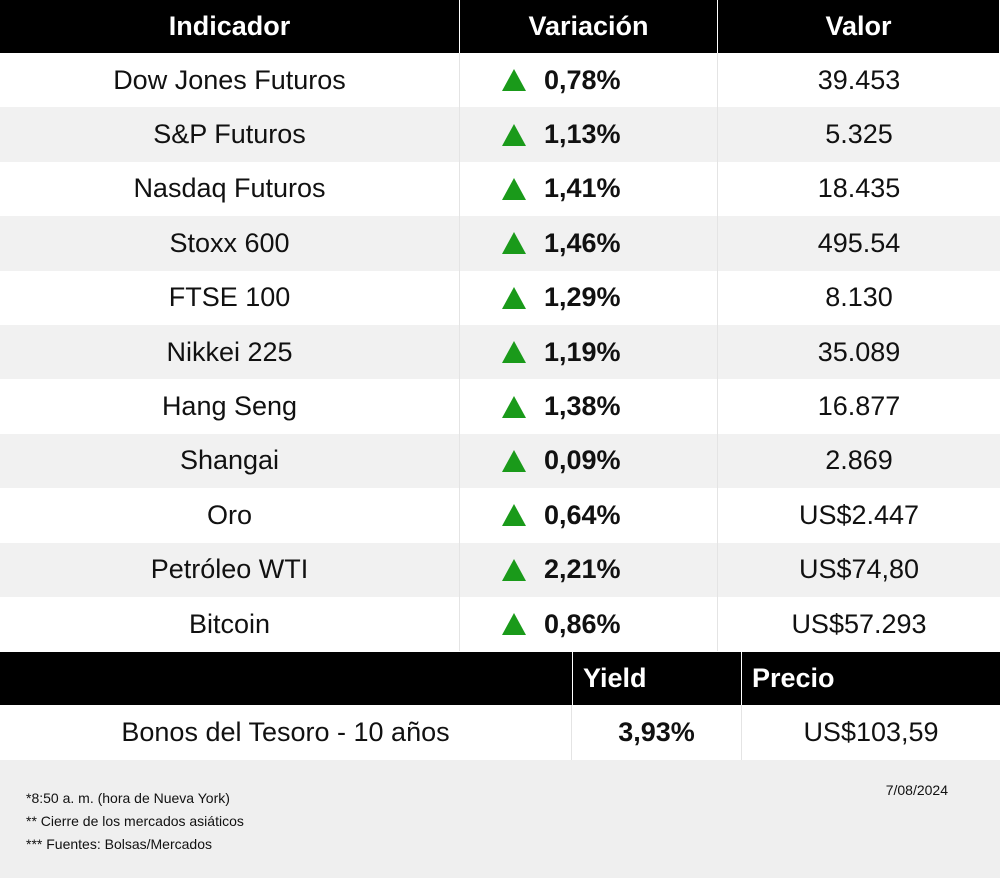 This screenshot has height=878, width=1000. I want to click on footnote: *** Fuentes: Bolsas/Mercados, so click(119, 844).